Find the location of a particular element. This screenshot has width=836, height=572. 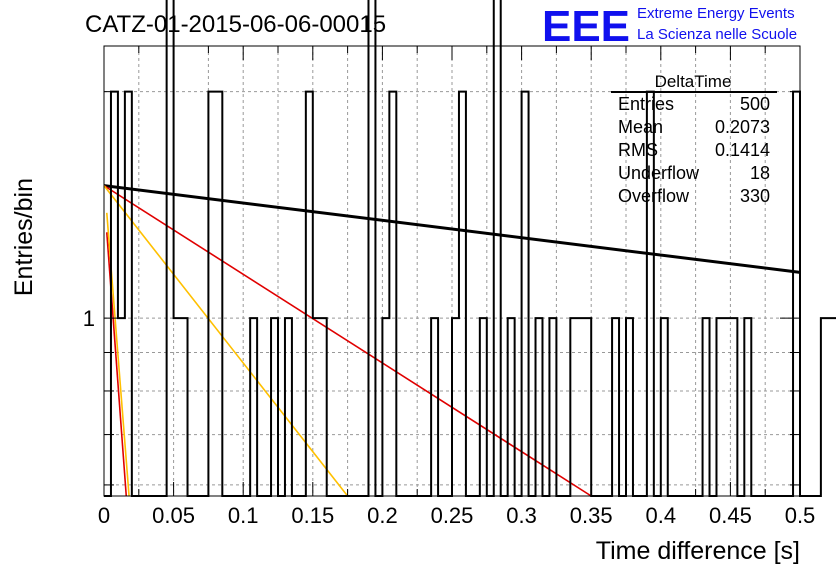

y-tick-label: 1 is located at coordinates (89, 318).